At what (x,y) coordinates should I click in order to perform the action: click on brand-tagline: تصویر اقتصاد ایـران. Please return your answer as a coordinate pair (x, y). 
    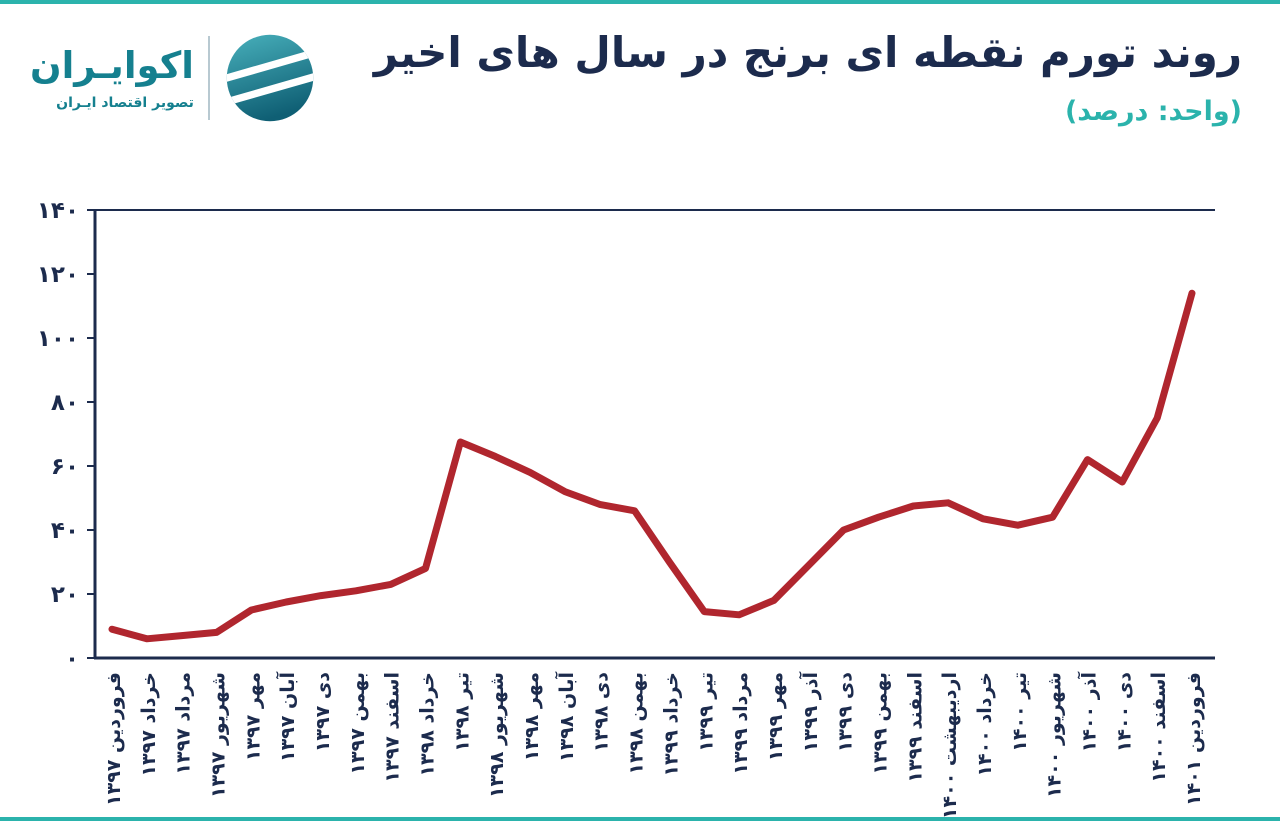
    Looking at the image, I should click on (125, 102).